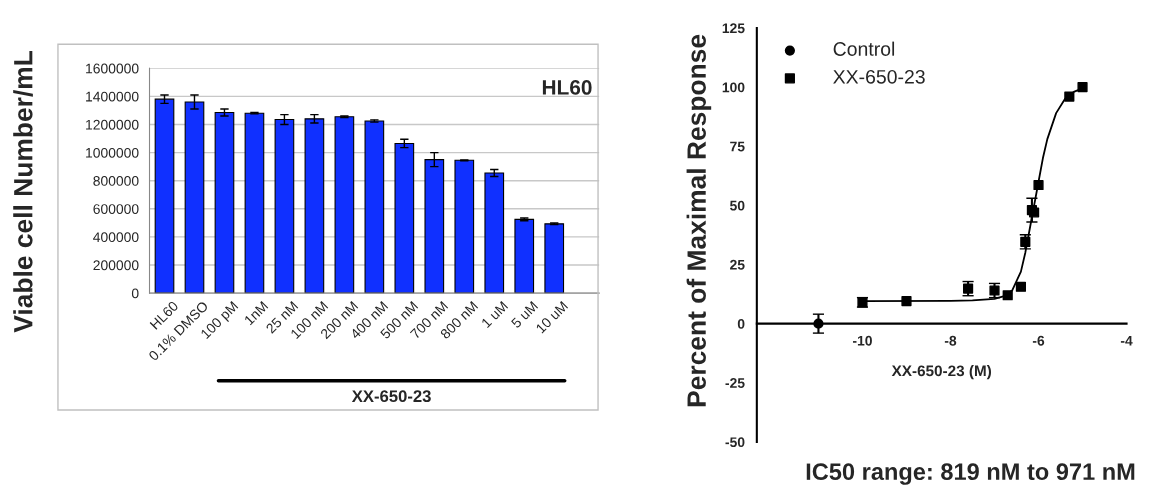  What do you see at coordinates (23, 192) in the screenshot?
I see `y-axis-title: Viable cell Number/mL` at bounding box center [23, 192].